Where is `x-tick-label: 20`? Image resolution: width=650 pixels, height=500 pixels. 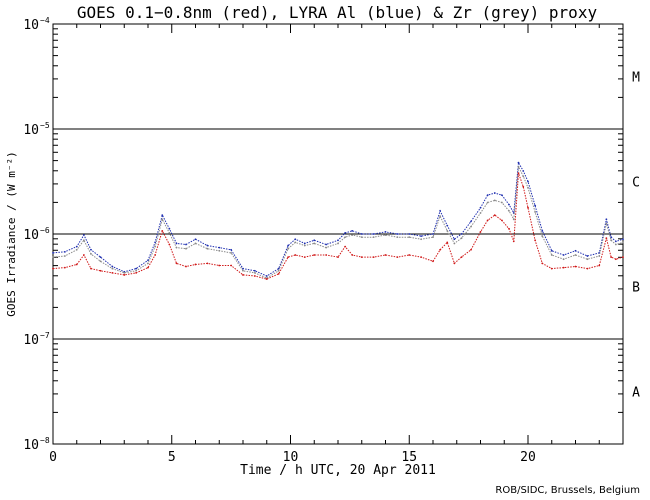
x-tick-label: 20 is located at coordinates (528, 457).